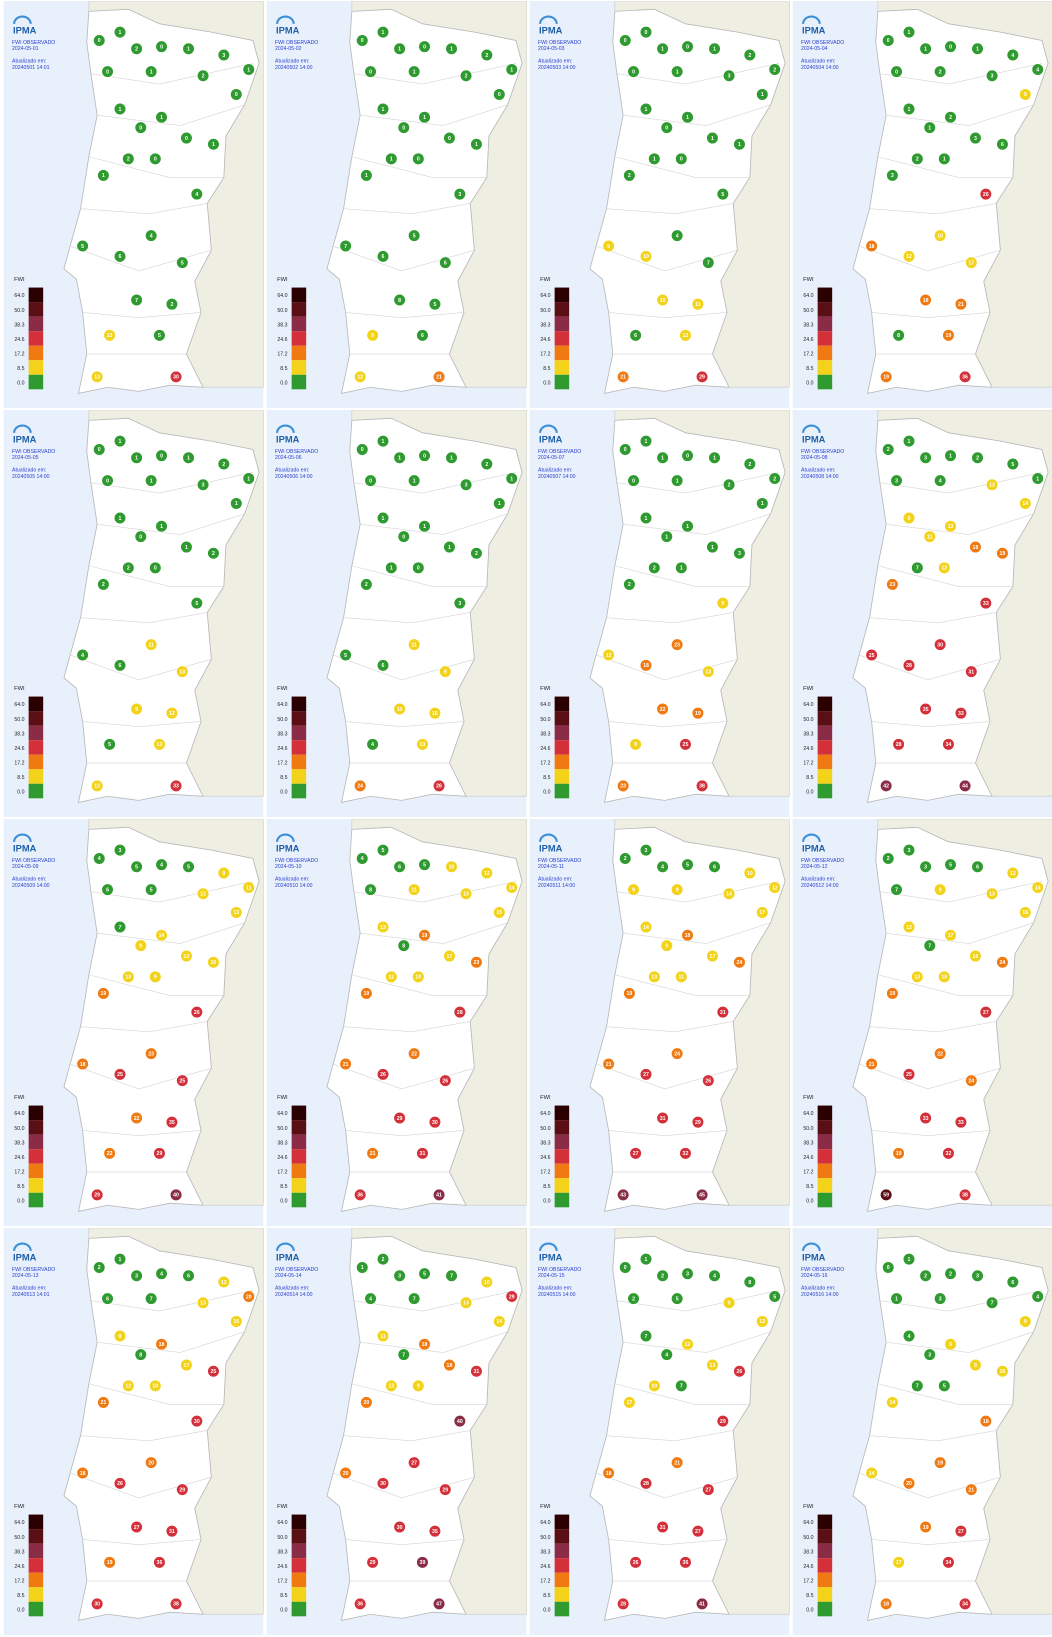  Describe the element at coordinates (373, 1154) in the screenshot. I see `station-value: 21` at that location.